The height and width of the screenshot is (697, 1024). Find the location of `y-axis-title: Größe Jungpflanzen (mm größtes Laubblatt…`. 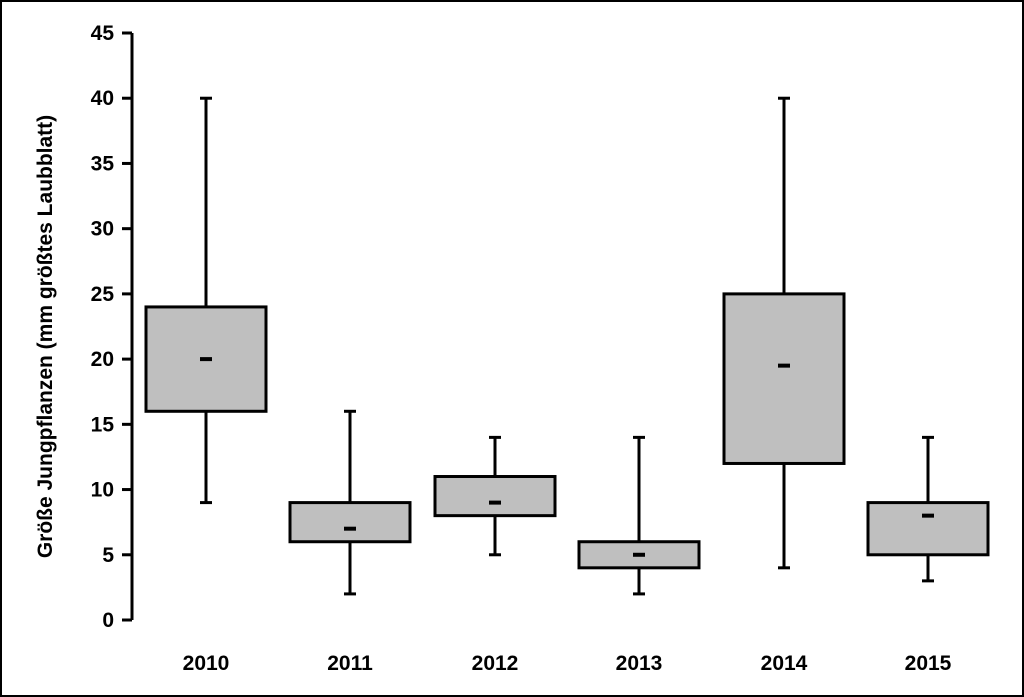

y-axis-title: Größe Jungpflanzen (mm größtes Laubblatt… is located at coordinates (45, 336).